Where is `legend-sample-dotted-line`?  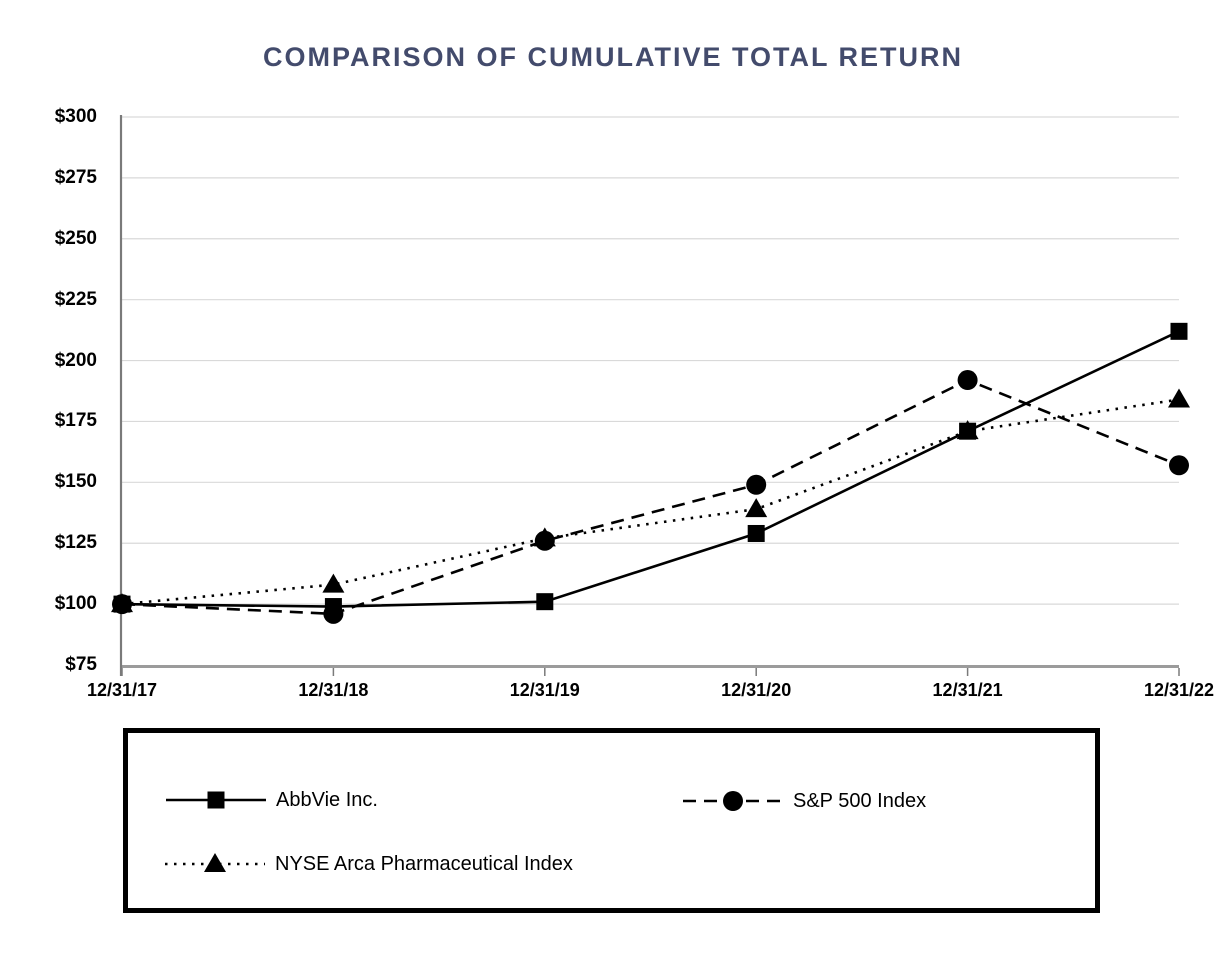 legend-sample-dotted-line is located at coordinates (215, 862).